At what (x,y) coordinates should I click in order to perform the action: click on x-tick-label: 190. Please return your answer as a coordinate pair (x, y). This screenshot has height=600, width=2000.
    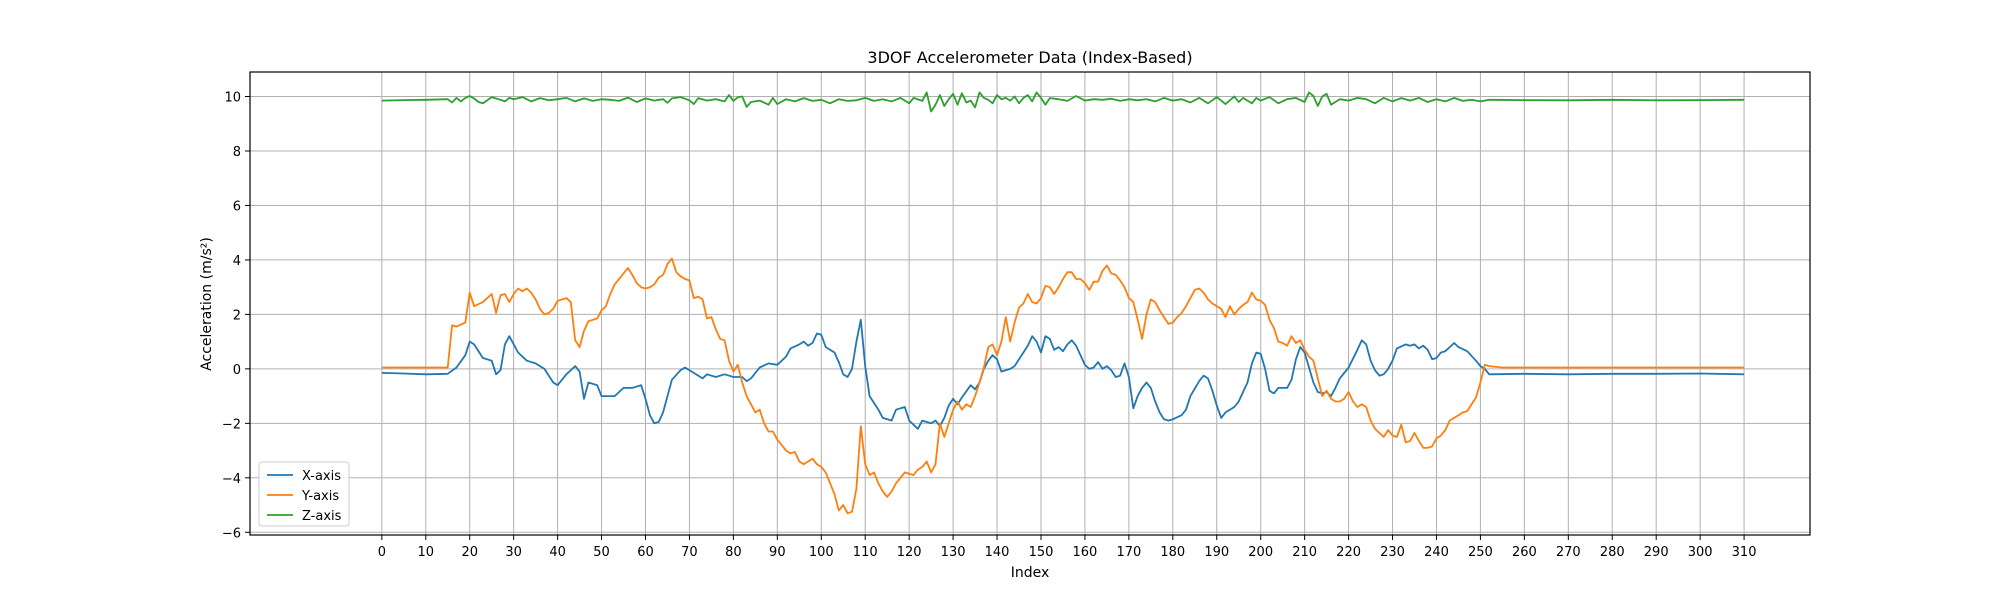
    Looking at the image, I should click on (1216, 552).